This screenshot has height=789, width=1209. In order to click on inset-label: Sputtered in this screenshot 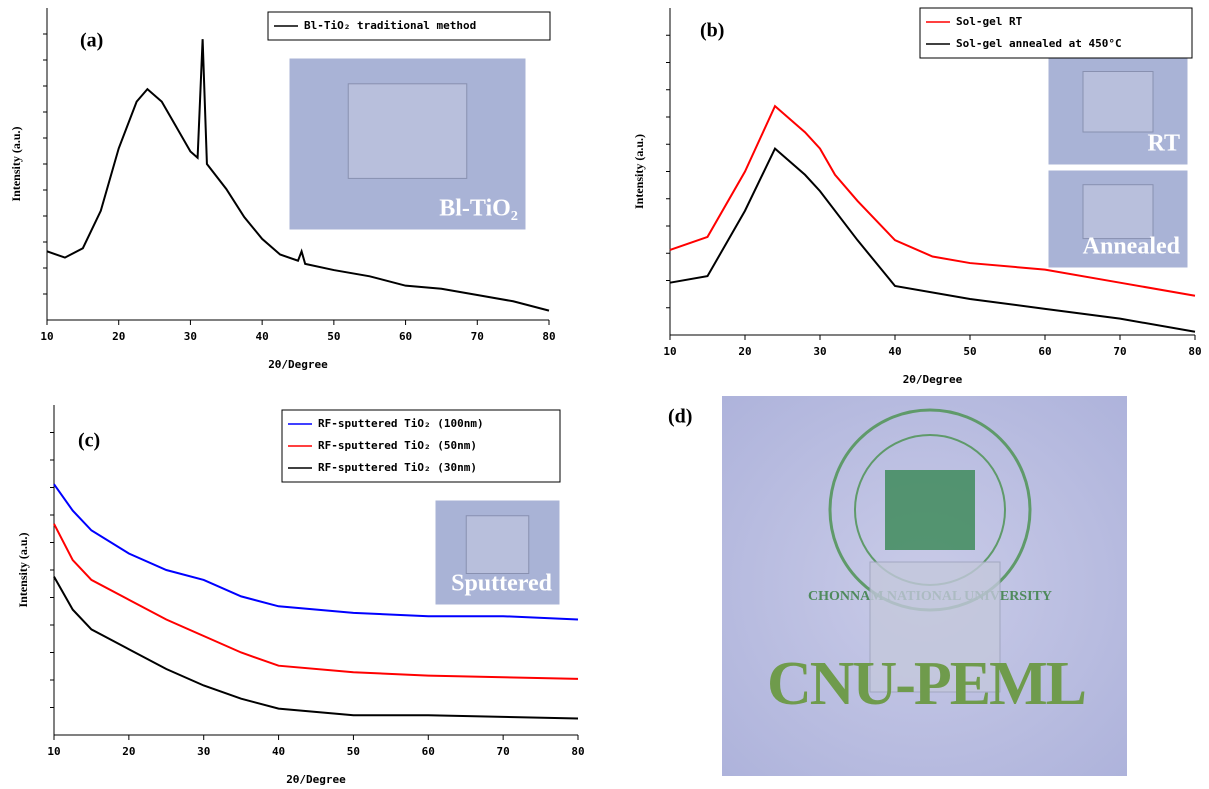, I will do `click(502, 584)`.